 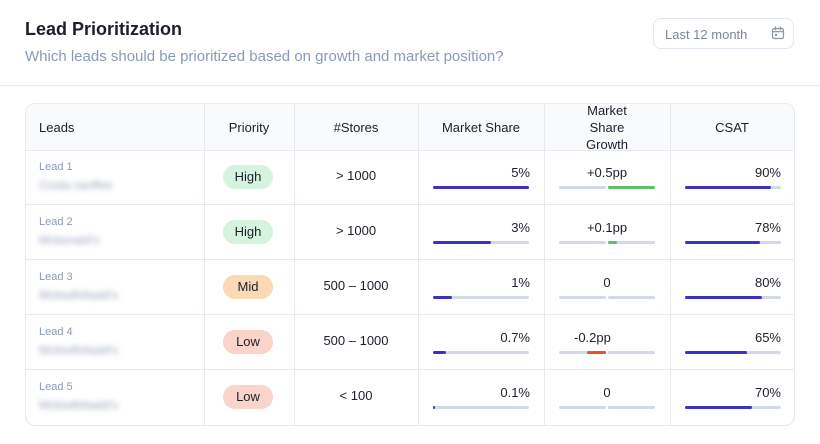 What do you see at coordinates (410, 287) in the screenshot?
I see `table-row: Lead 3 Mcbsdfsfaald's Mid 500 – 1000 1% 0 80%` at bounding box center [410, 287].